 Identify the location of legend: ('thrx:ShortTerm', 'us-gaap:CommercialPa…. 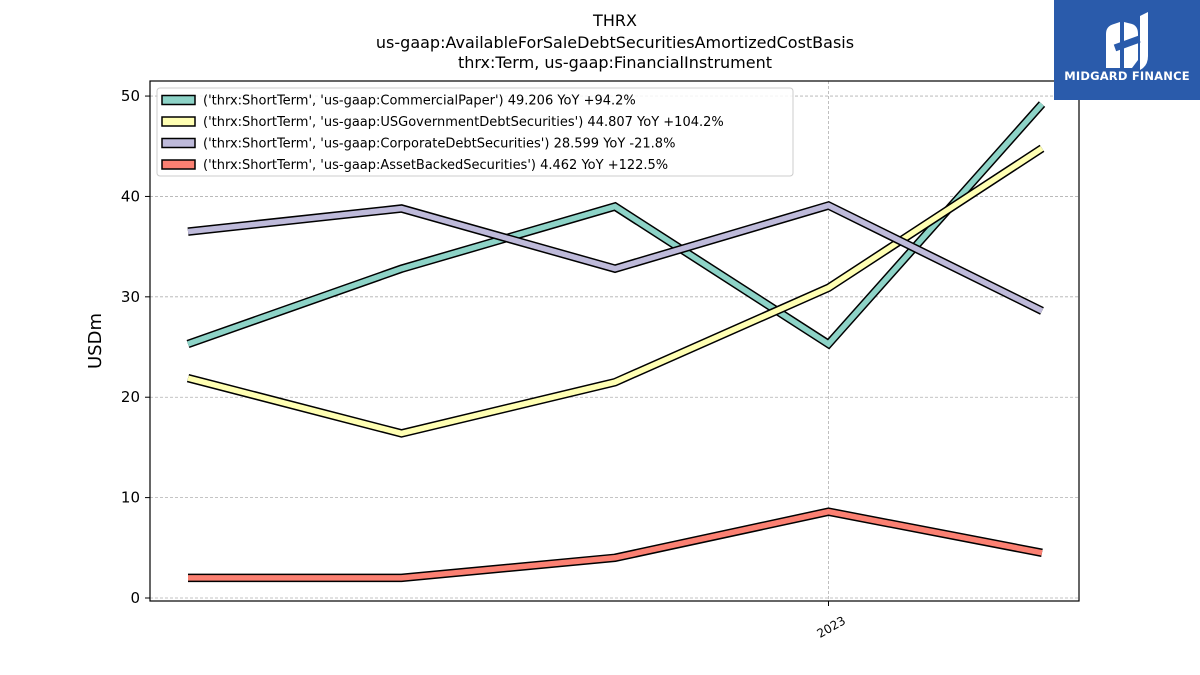
(475, 132).